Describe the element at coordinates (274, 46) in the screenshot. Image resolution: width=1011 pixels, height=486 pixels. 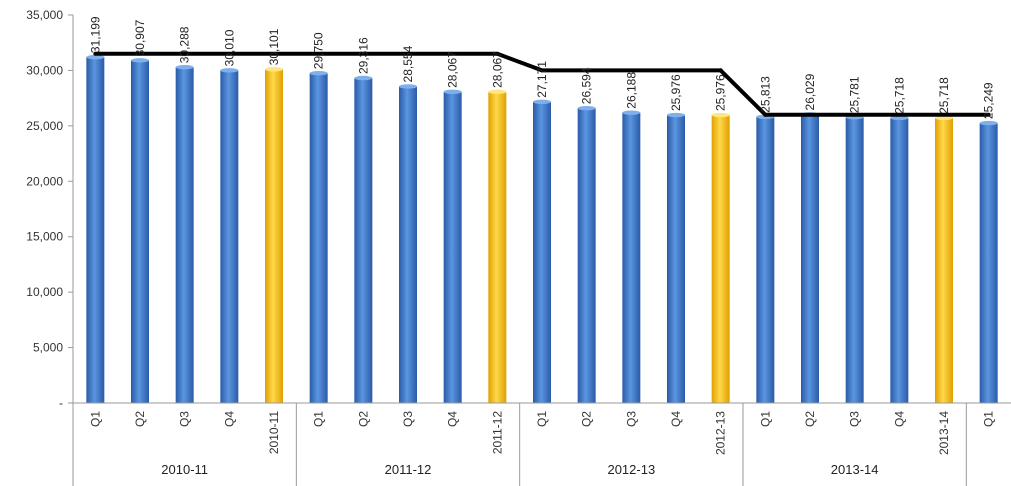
I see `data-label: 30,101` at that location.